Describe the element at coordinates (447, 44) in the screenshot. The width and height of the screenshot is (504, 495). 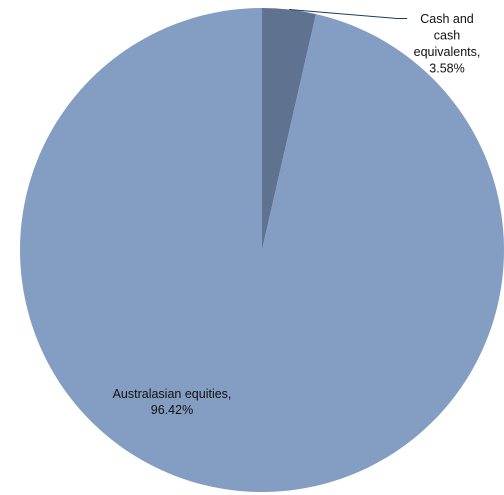
I see `data-label-cash: Cash and cash equivalents, 3.58%` at that location.